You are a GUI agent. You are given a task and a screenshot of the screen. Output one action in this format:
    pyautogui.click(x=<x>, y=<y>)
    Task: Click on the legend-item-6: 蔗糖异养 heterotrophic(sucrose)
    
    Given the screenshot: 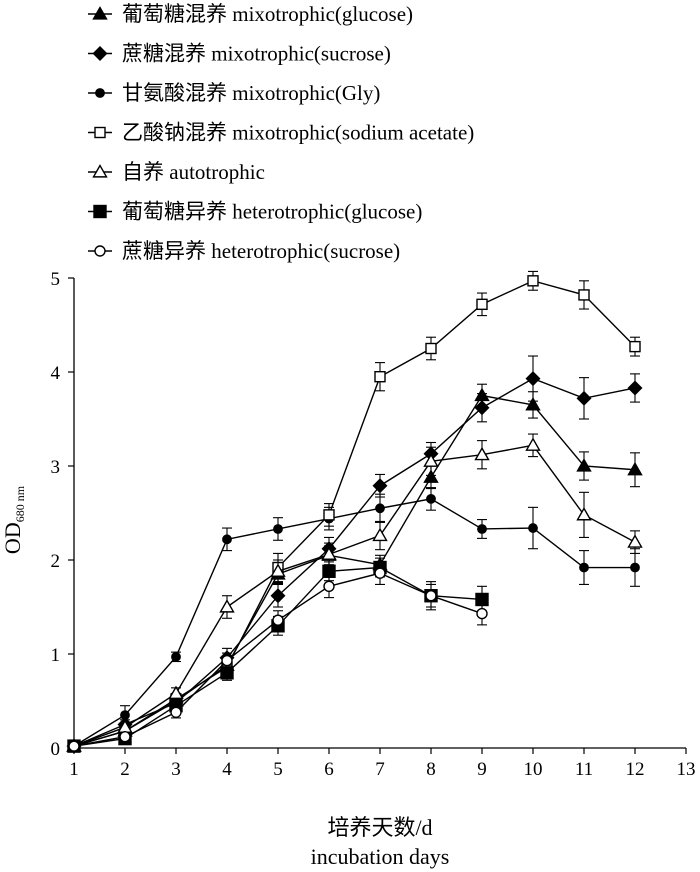 What is the action you would take?
    pyautogui.click(x=244, y=251)
    